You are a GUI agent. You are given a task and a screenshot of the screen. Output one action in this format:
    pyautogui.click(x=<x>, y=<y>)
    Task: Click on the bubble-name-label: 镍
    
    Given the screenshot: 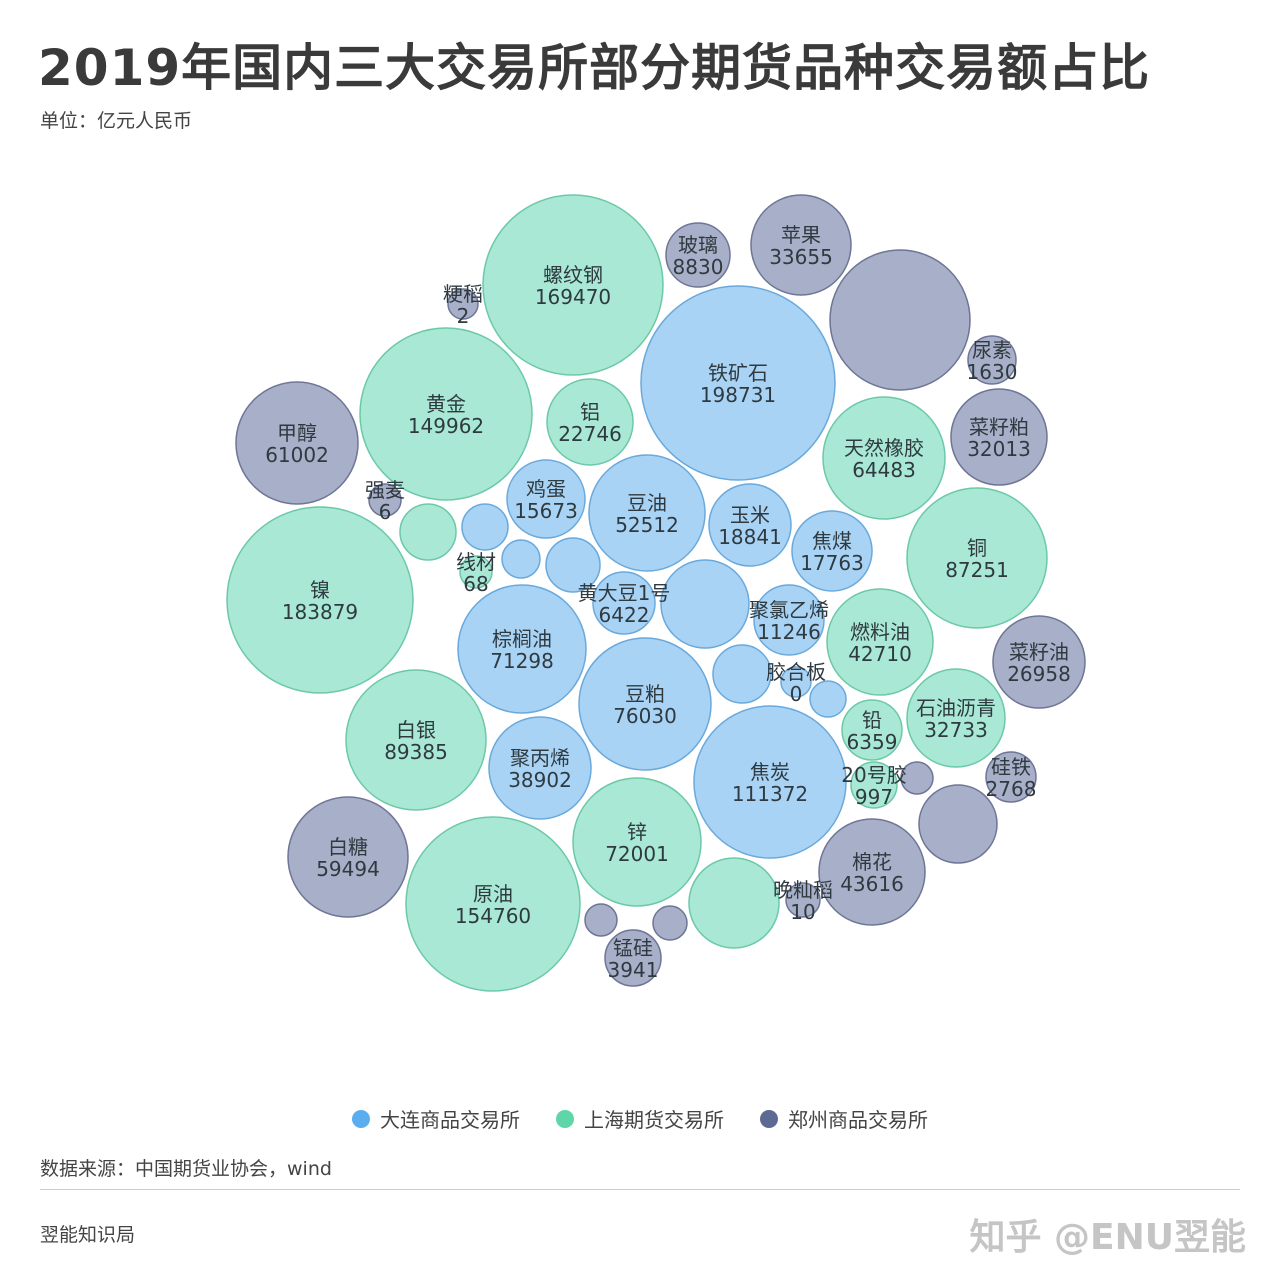 What is the action you would take?
    pyautogui.click(x=320, y=590)
    